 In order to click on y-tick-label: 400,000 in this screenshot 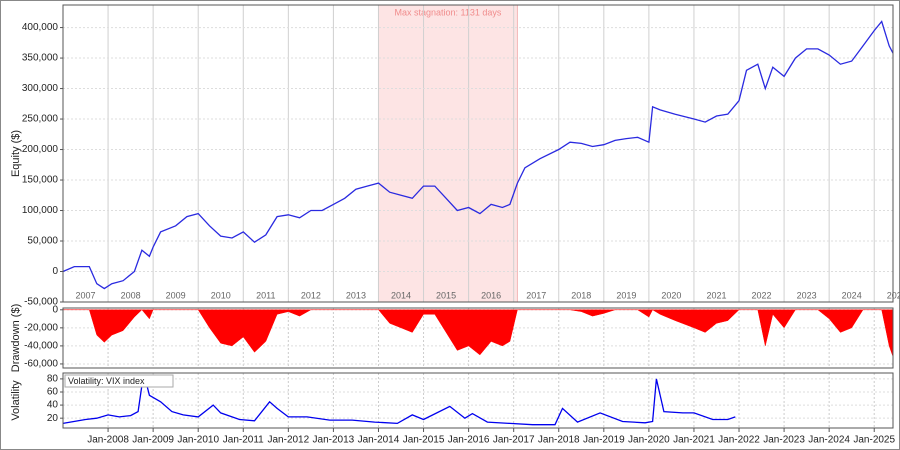, I will do `click(40, 27)`.